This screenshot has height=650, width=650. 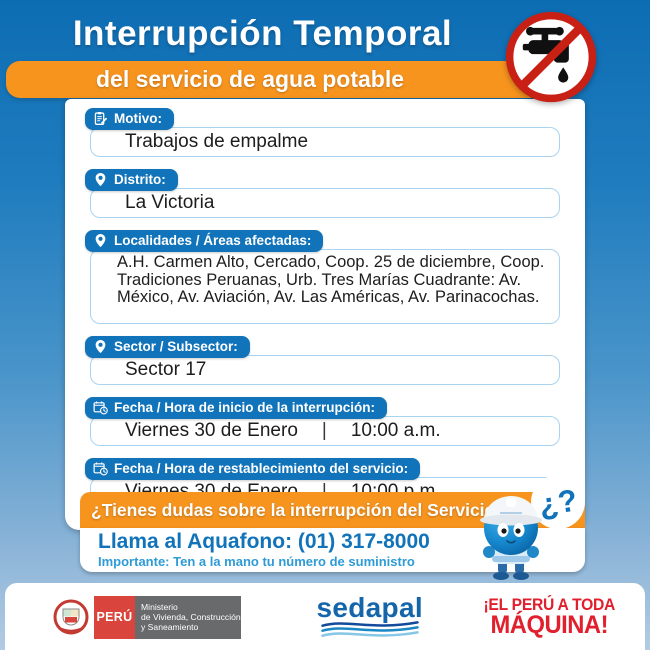 I want to click on question-bubble: ¿?, so click(x=552, y=507).